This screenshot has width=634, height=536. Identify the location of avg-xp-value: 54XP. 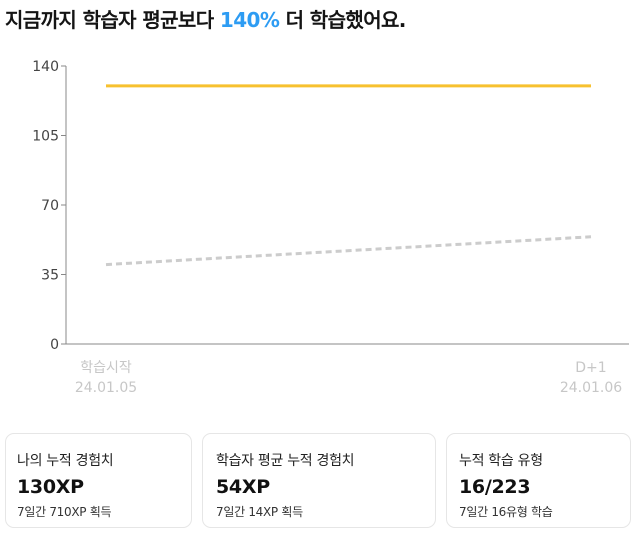
(243, 487).